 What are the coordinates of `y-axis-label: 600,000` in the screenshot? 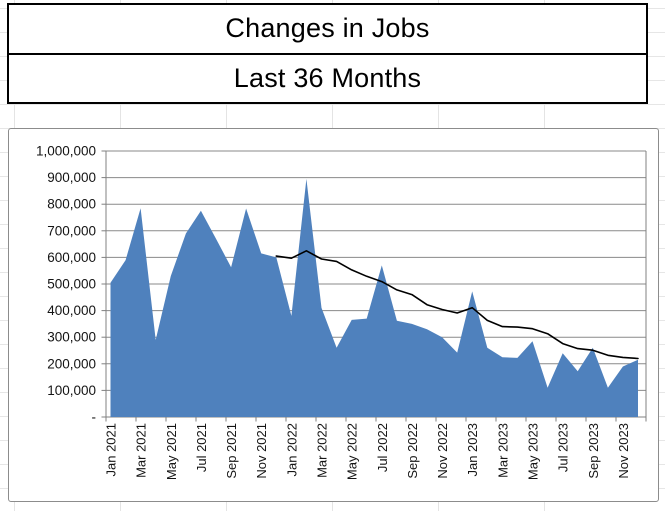 It's located at (71, 257).